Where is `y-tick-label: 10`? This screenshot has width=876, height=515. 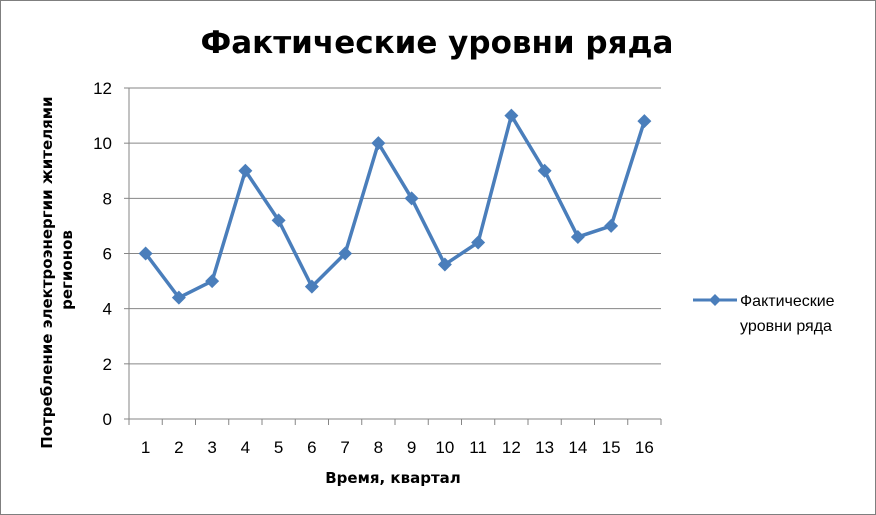
y-tick-label: 10 is located at coordinates (102, 143).